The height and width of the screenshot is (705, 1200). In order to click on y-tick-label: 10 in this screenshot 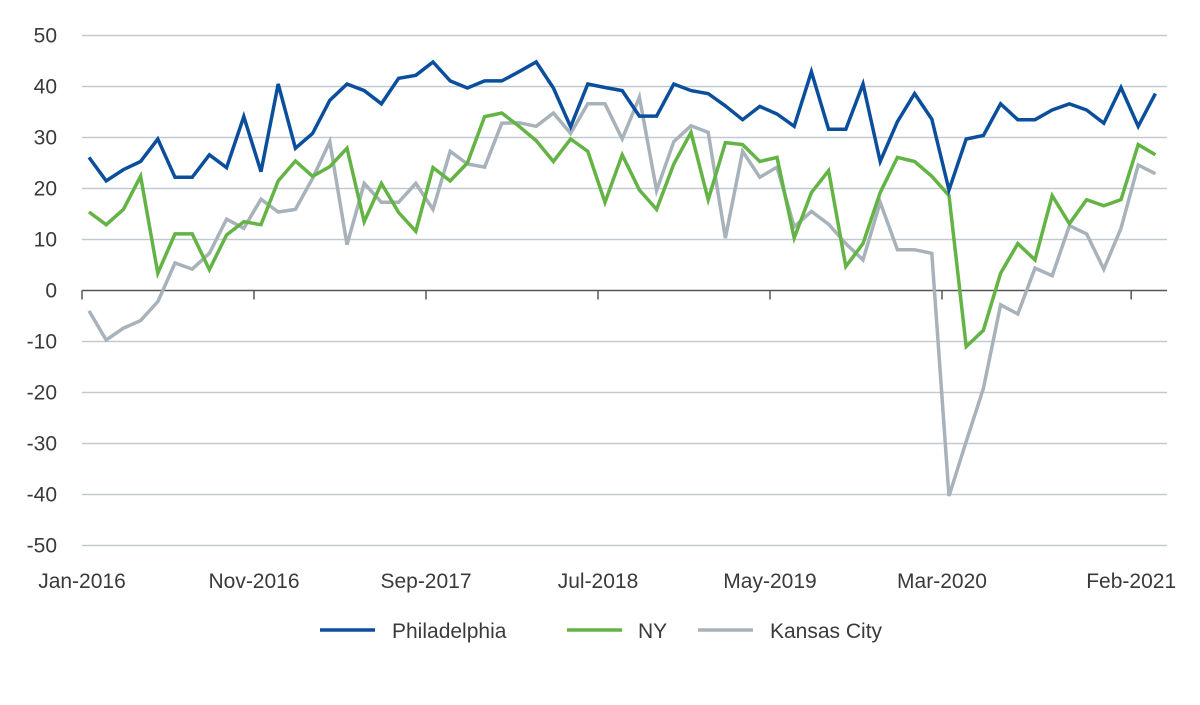, I will do `click(45, 240)`.